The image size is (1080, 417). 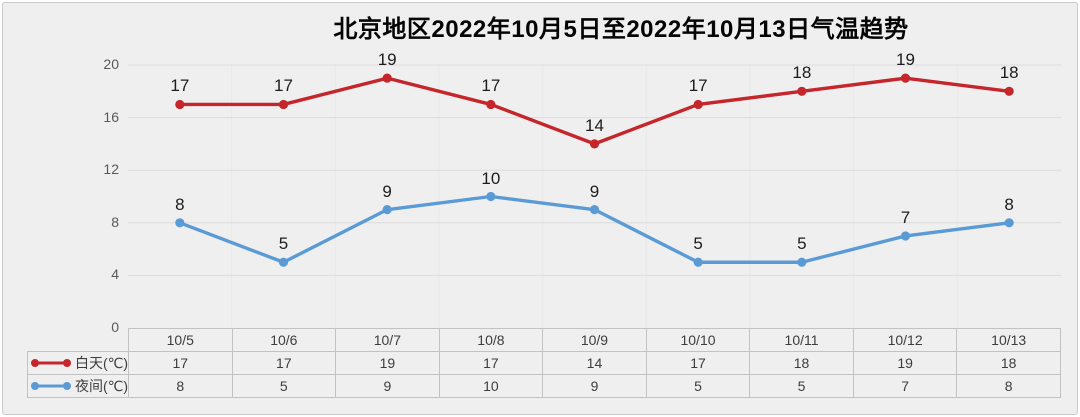 I want to click on x-axis-category-cell: 10/11, so click(x=801, y=340).